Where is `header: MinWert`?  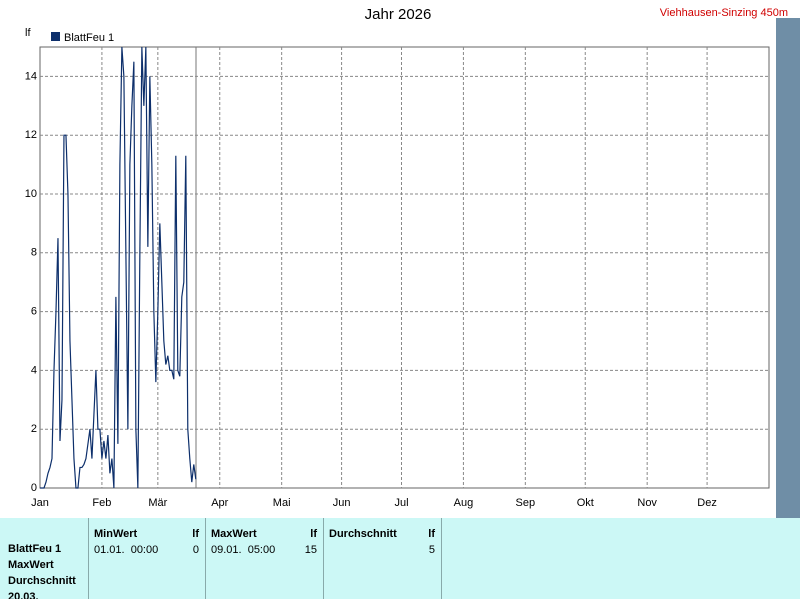
header: MinWert is located at coordinates (116, 534).